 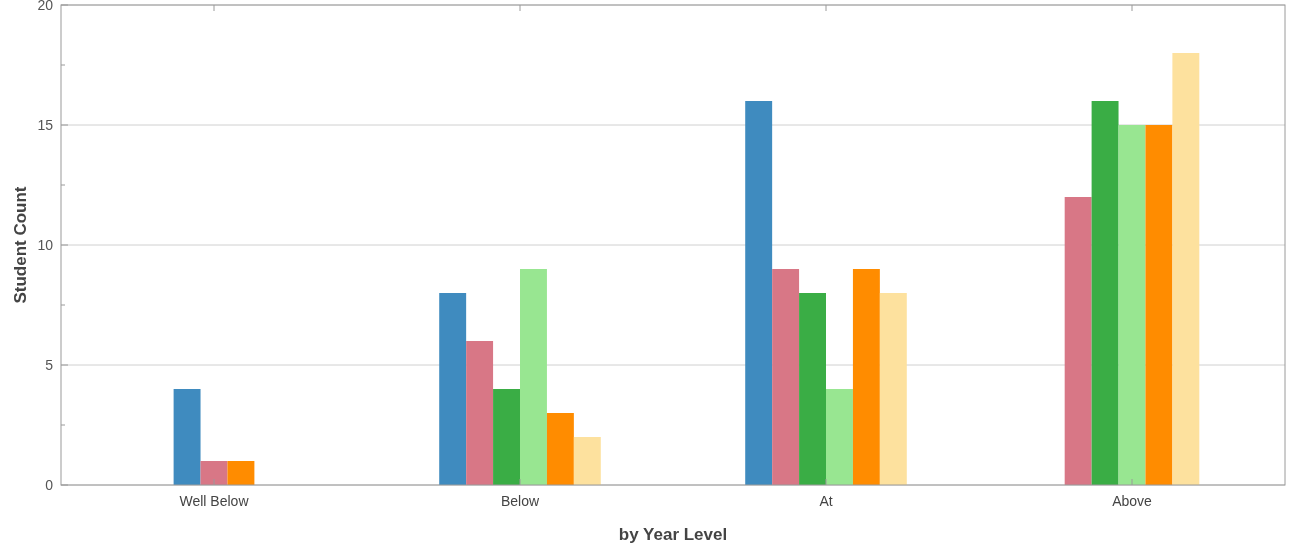 I want to click on y-tick-label: 10, so click(x=45, y=244).